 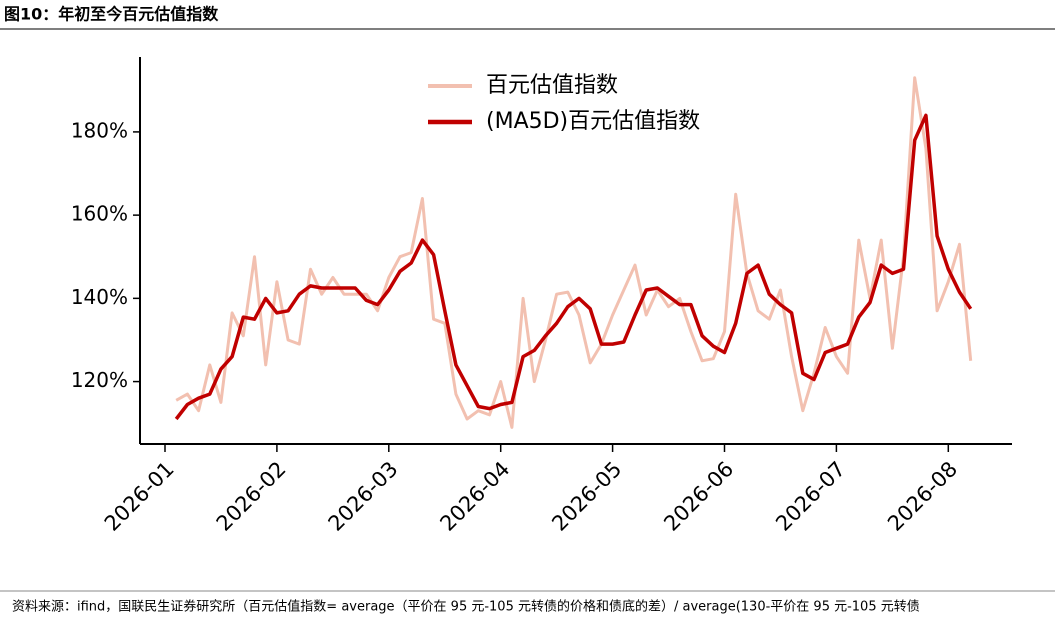 What do you see at coordinates (810, 496) in the screenshot?
I see `x-tick-label: 2026-07` at bounding box center [810, 496].